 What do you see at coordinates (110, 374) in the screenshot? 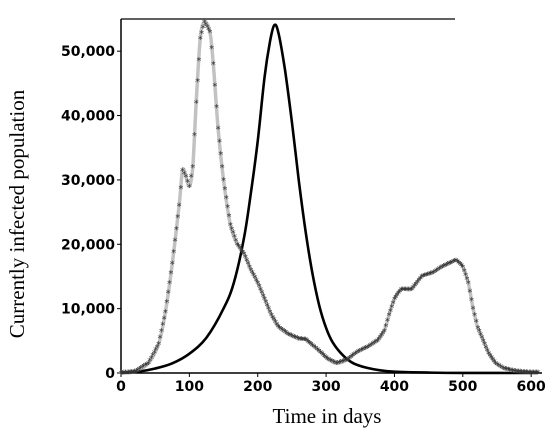
I see `y-tick-label: 0` at bounding box center [110, 374].